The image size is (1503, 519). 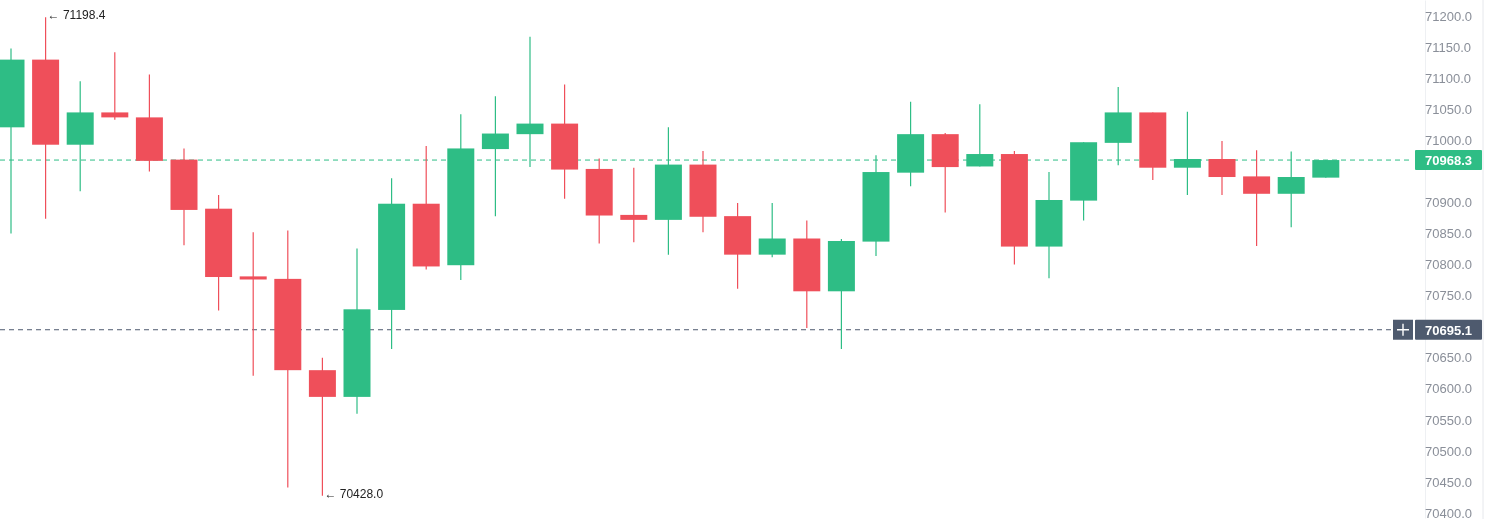 What do you see at coordinates (1448, 78) in the screenshot?
I see `y-tick-label: 71100.0` at bounding box center [1448, 78].